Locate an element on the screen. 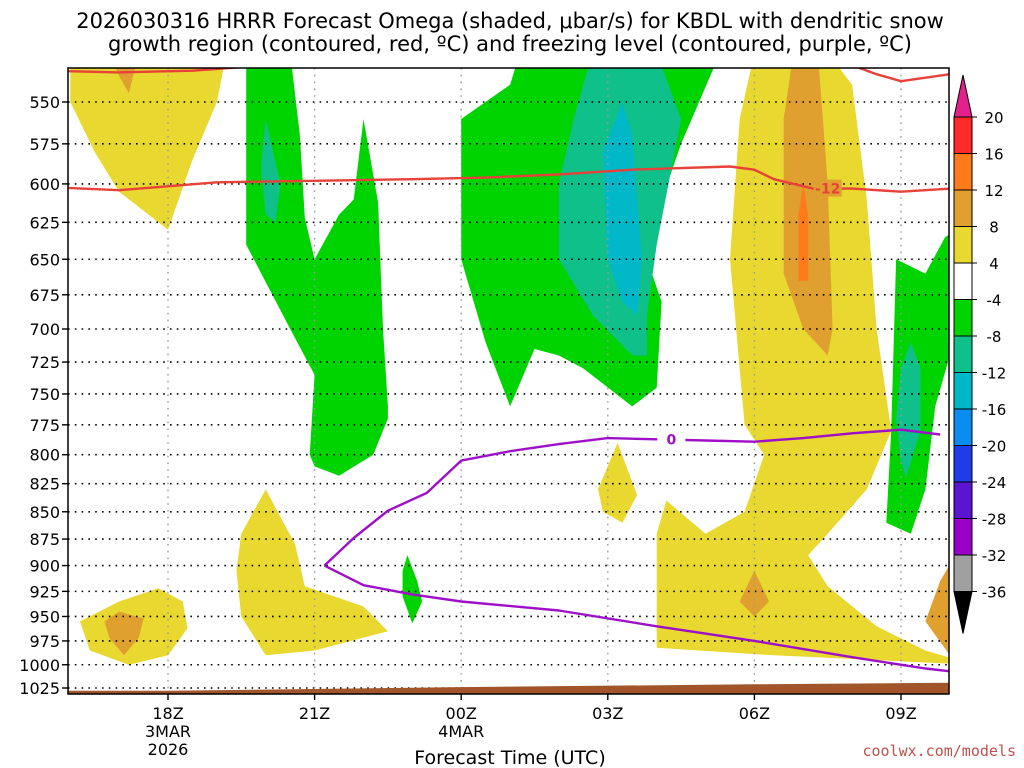 Image resolution: width=1024 pixels, height=768 pixels. contour-dendritic-growth-lower is located at coordinates (508, 179).